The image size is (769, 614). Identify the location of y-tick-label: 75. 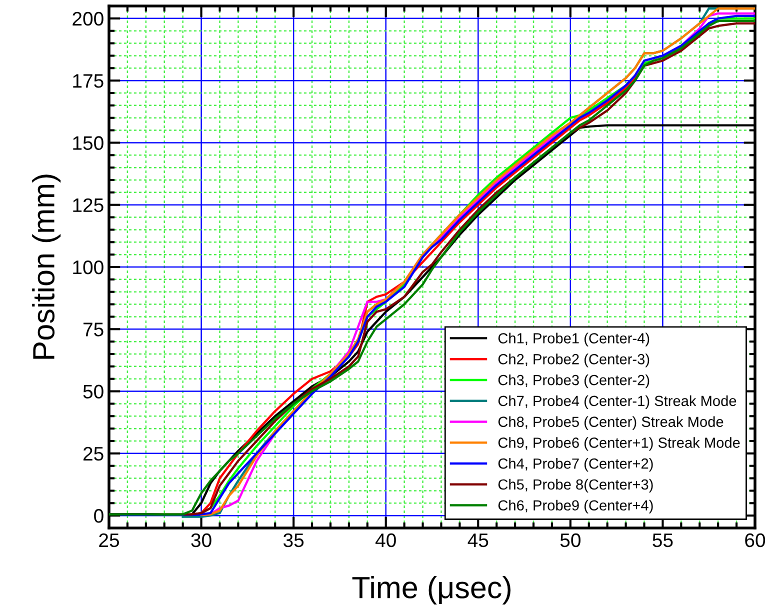
(94, 329).